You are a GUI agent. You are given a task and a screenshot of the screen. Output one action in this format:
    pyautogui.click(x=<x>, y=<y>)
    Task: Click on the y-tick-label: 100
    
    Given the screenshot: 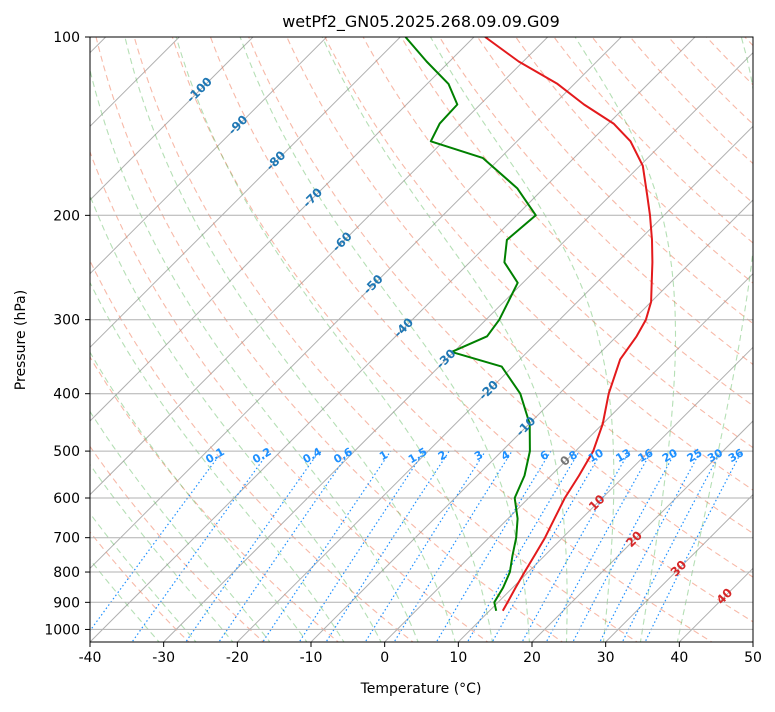 What is the action you would take?
    pyautogui.click(x=66, y=38)
    